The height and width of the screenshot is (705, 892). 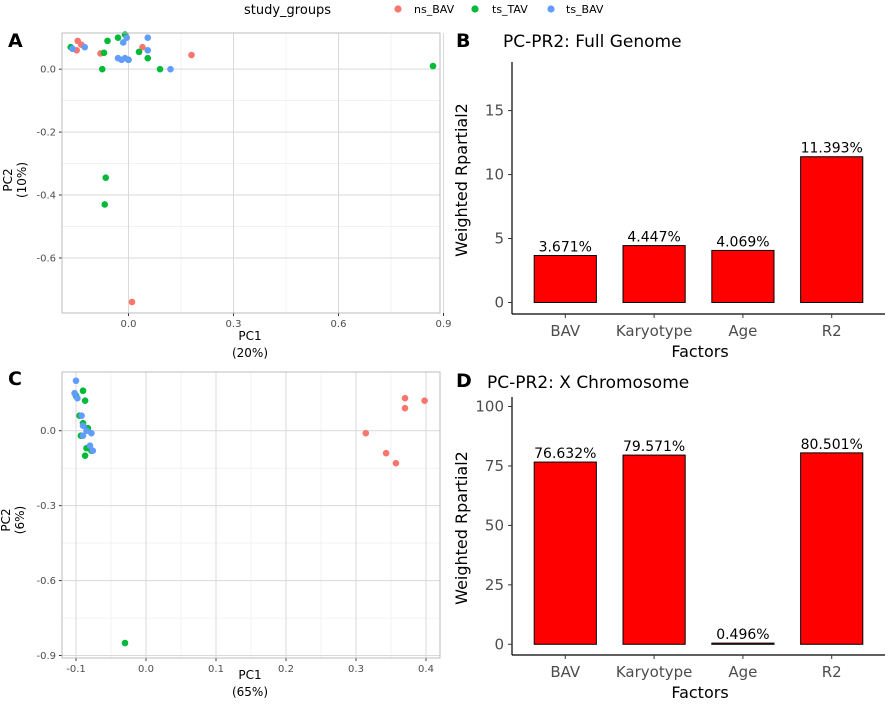 What do you see at coordinates (832, 445) in the screenshot?
I see `panel-d-data-label-r2: 80.501%` at bounding box center [832, 445].